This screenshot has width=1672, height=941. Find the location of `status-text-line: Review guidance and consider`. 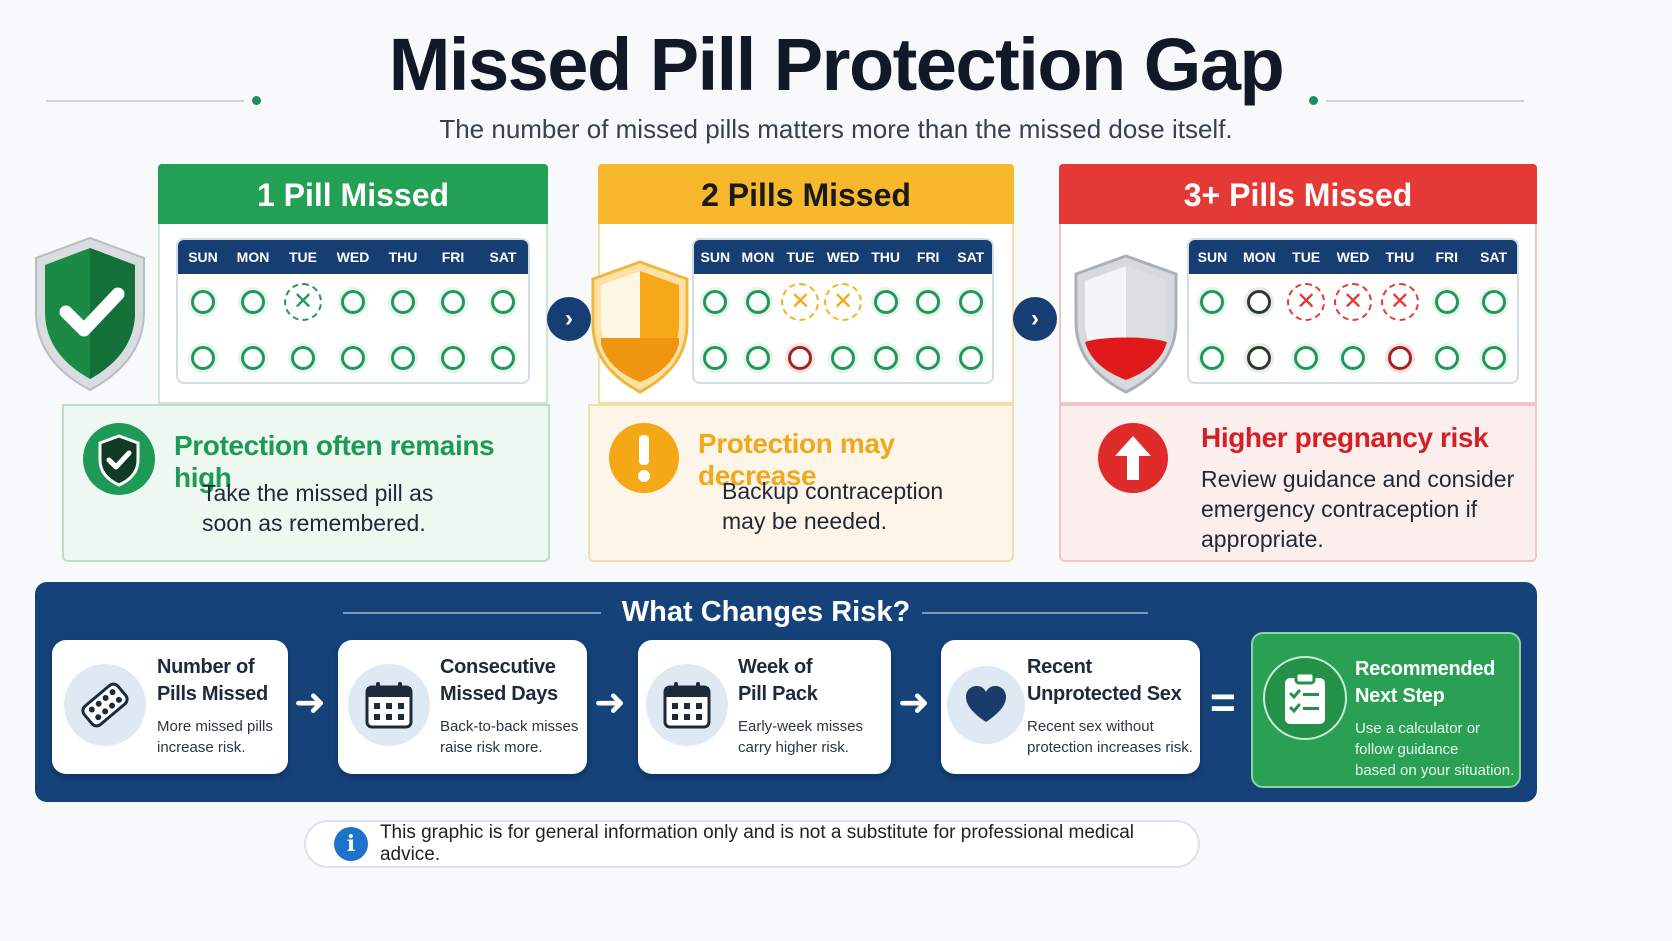

status-text-line: Review guidance and consider is located at coordinates (1358, 479).